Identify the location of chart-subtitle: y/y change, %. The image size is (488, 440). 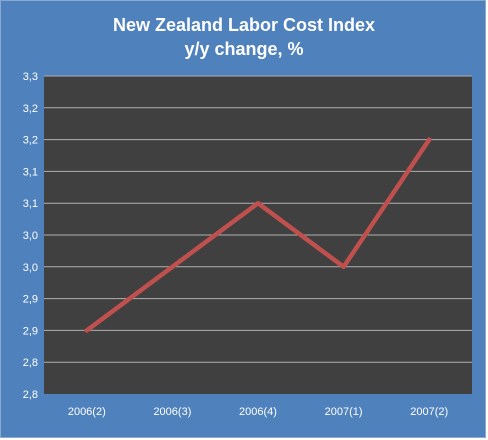
(244, 49).